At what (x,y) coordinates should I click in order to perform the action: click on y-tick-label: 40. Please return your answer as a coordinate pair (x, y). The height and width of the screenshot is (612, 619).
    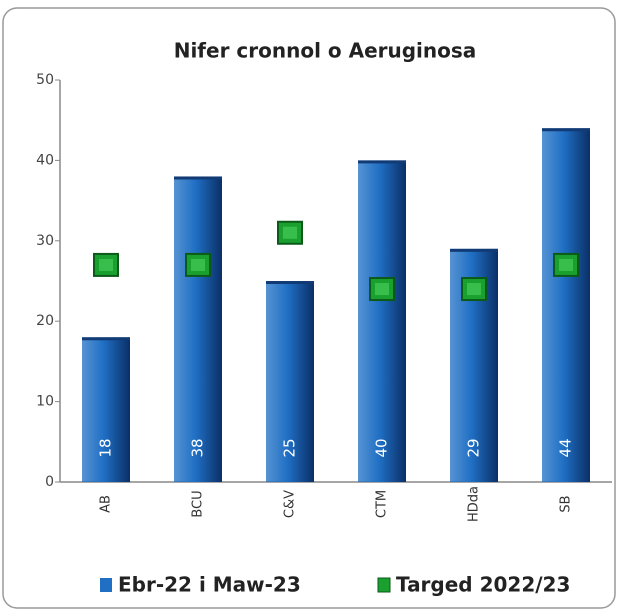
    Looking at the image, I should click on (45, 160).